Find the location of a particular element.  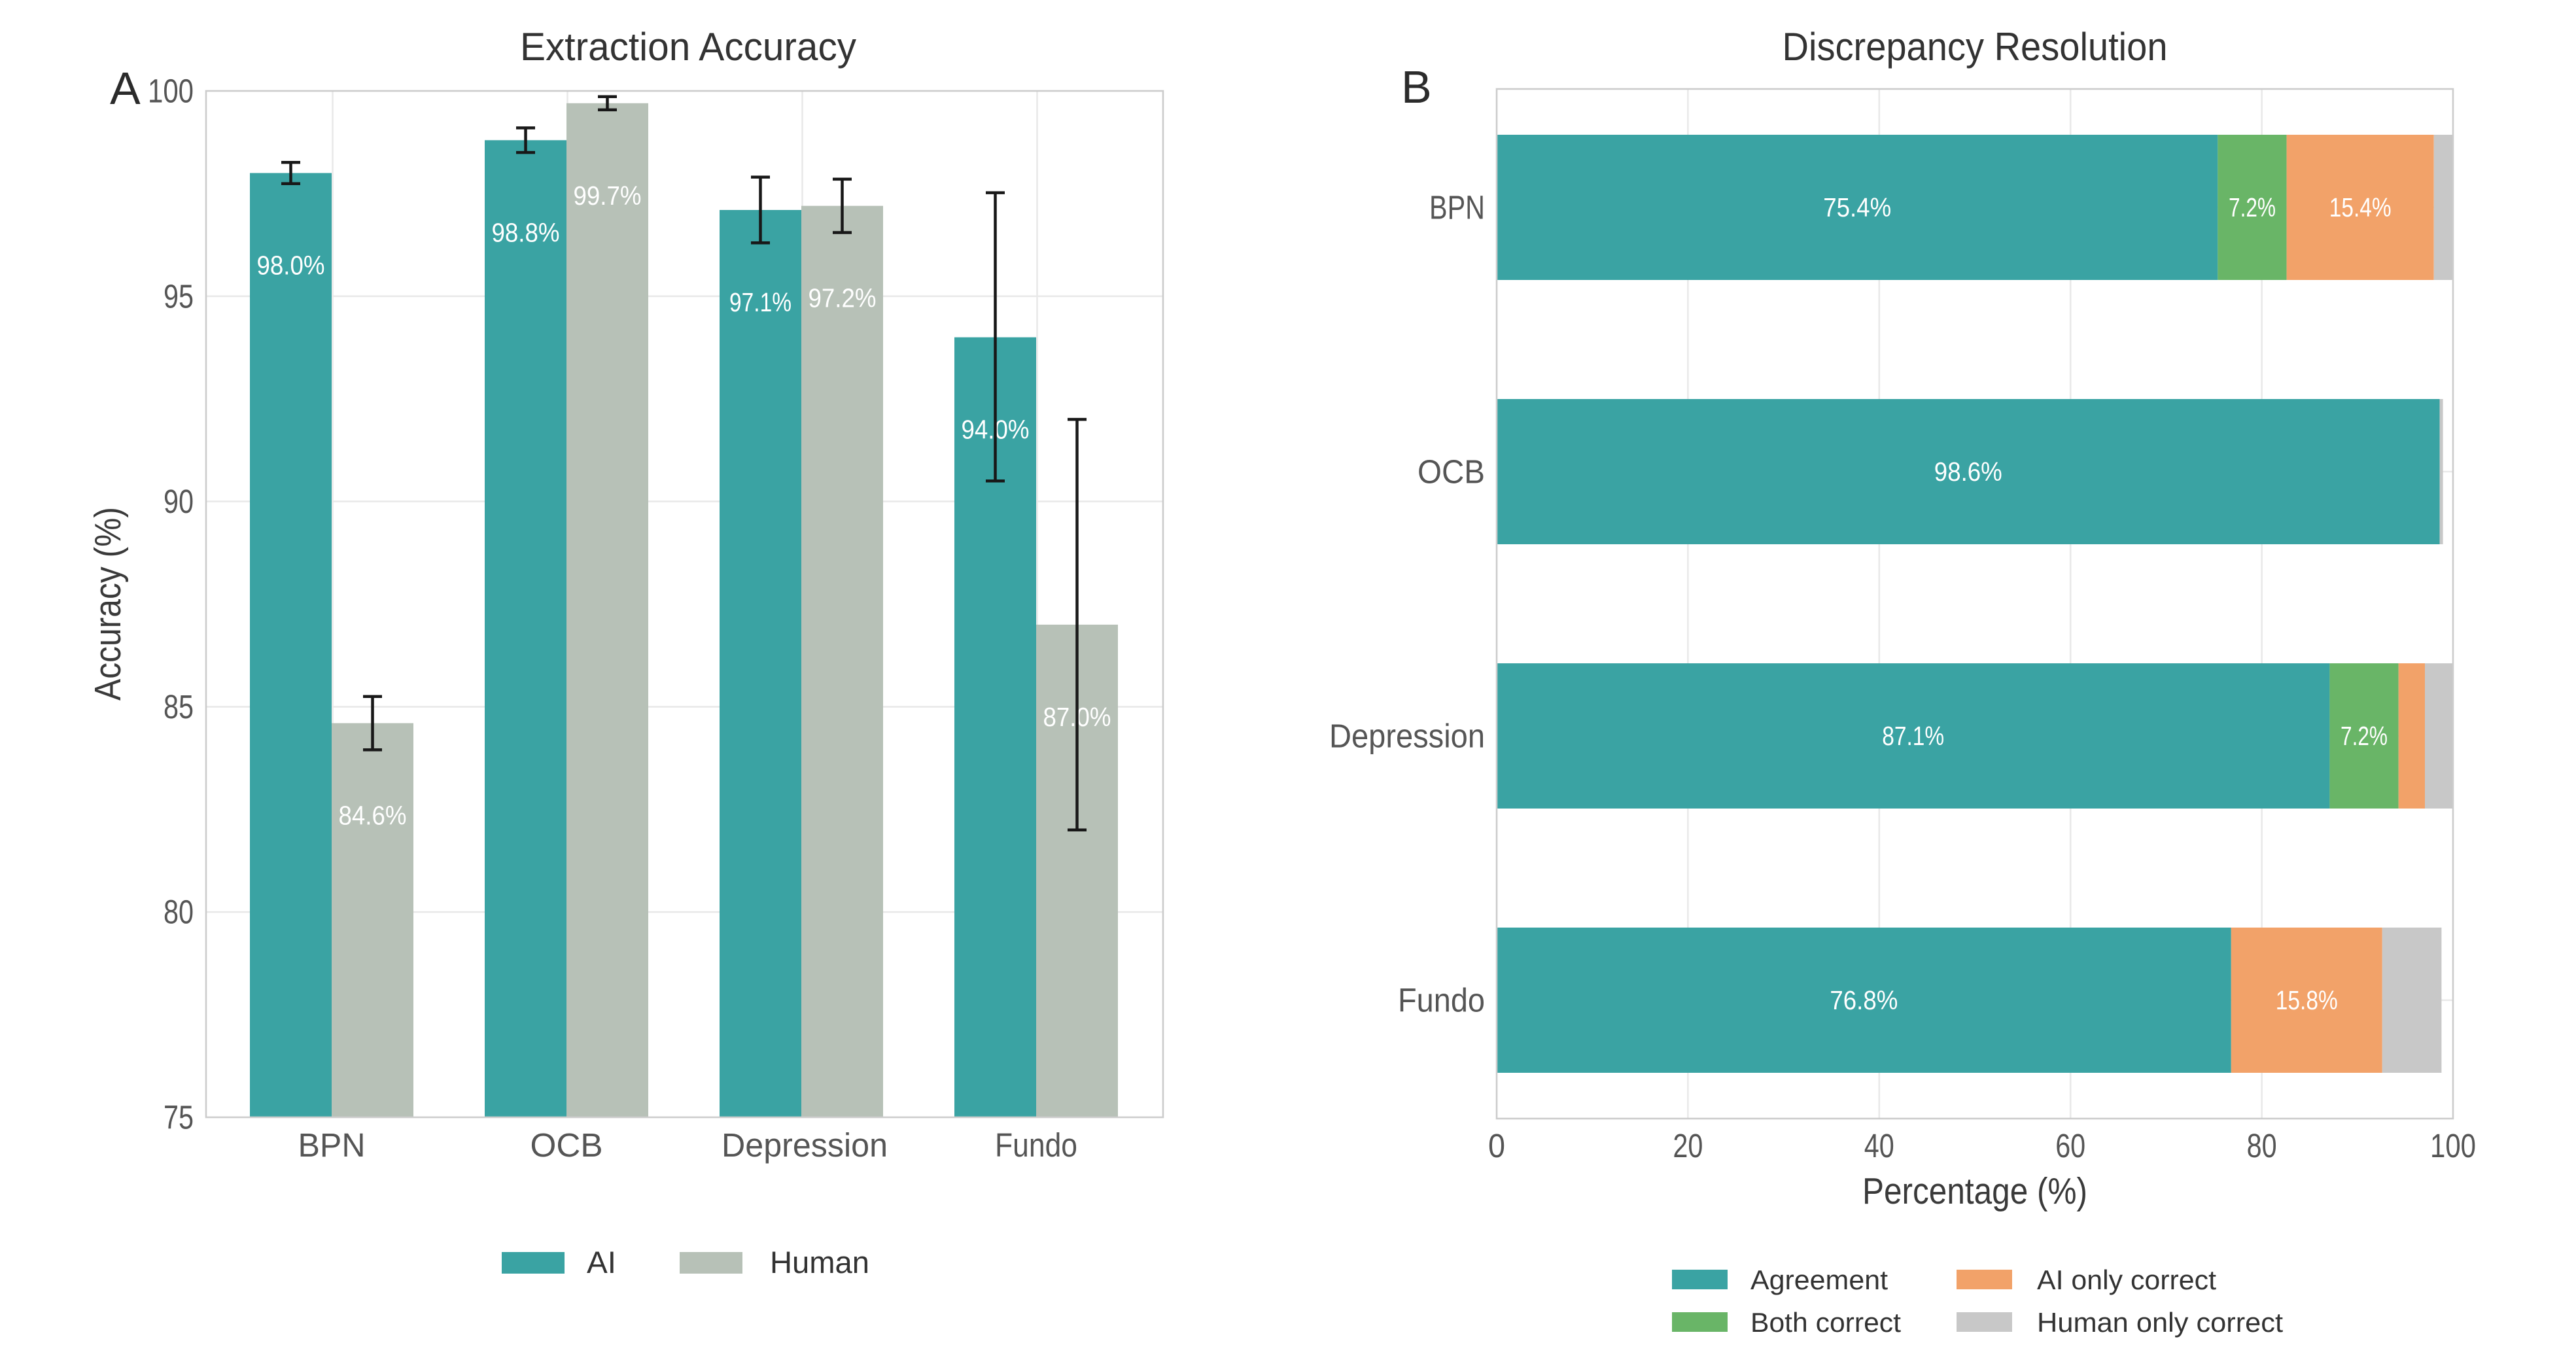

svg-text: 85 is located at coordinates (179, 706).